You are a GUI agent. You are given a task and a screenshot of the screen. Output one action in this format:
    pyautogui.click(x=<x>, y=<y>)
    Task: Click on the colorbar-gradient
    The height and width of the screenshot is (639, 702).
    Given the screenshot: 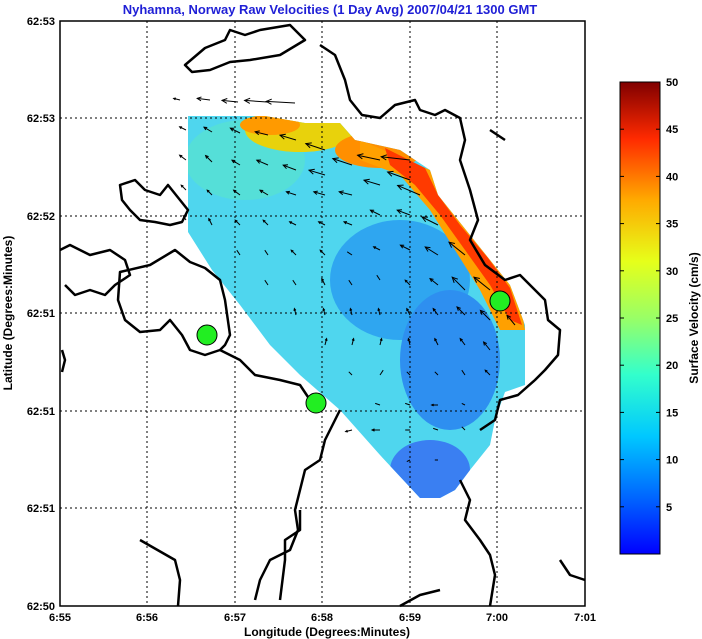 What is the action you would take?
    pyautogui.click(x=640, y=318)
    